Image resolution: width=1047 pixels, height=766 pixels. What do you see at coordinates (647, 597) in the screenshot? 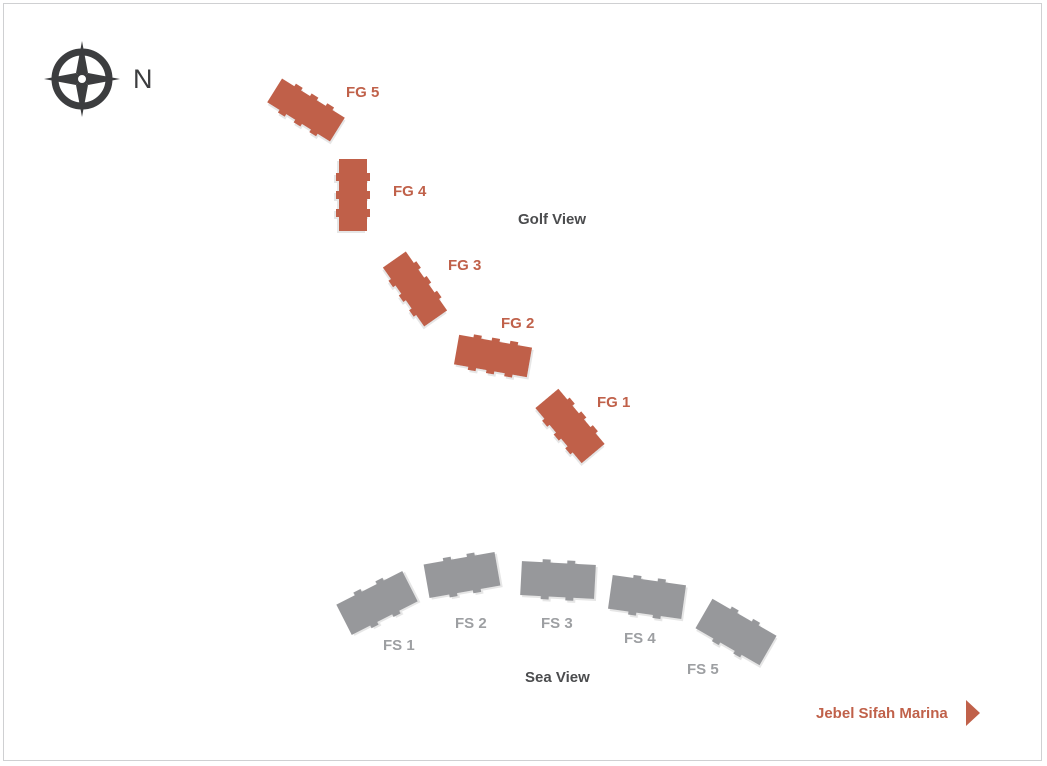
I see `building-fs4` at bounding box center [647, 597].